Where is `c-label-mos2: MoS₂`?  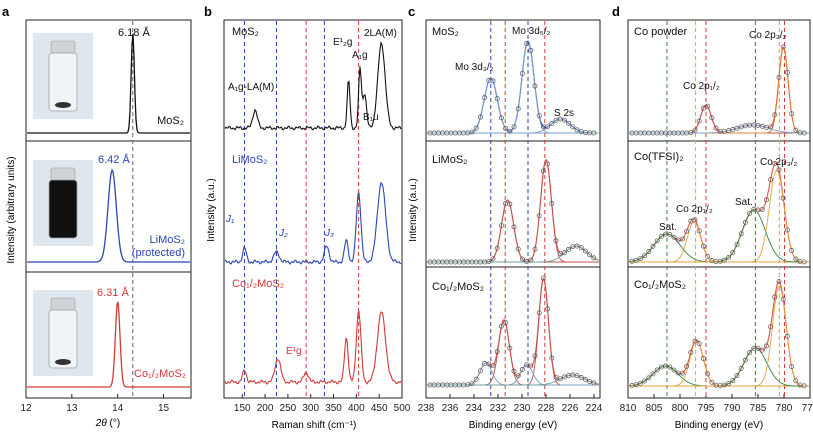
c-label-mos2: MoS₂ is located at coordinates (445, 32).